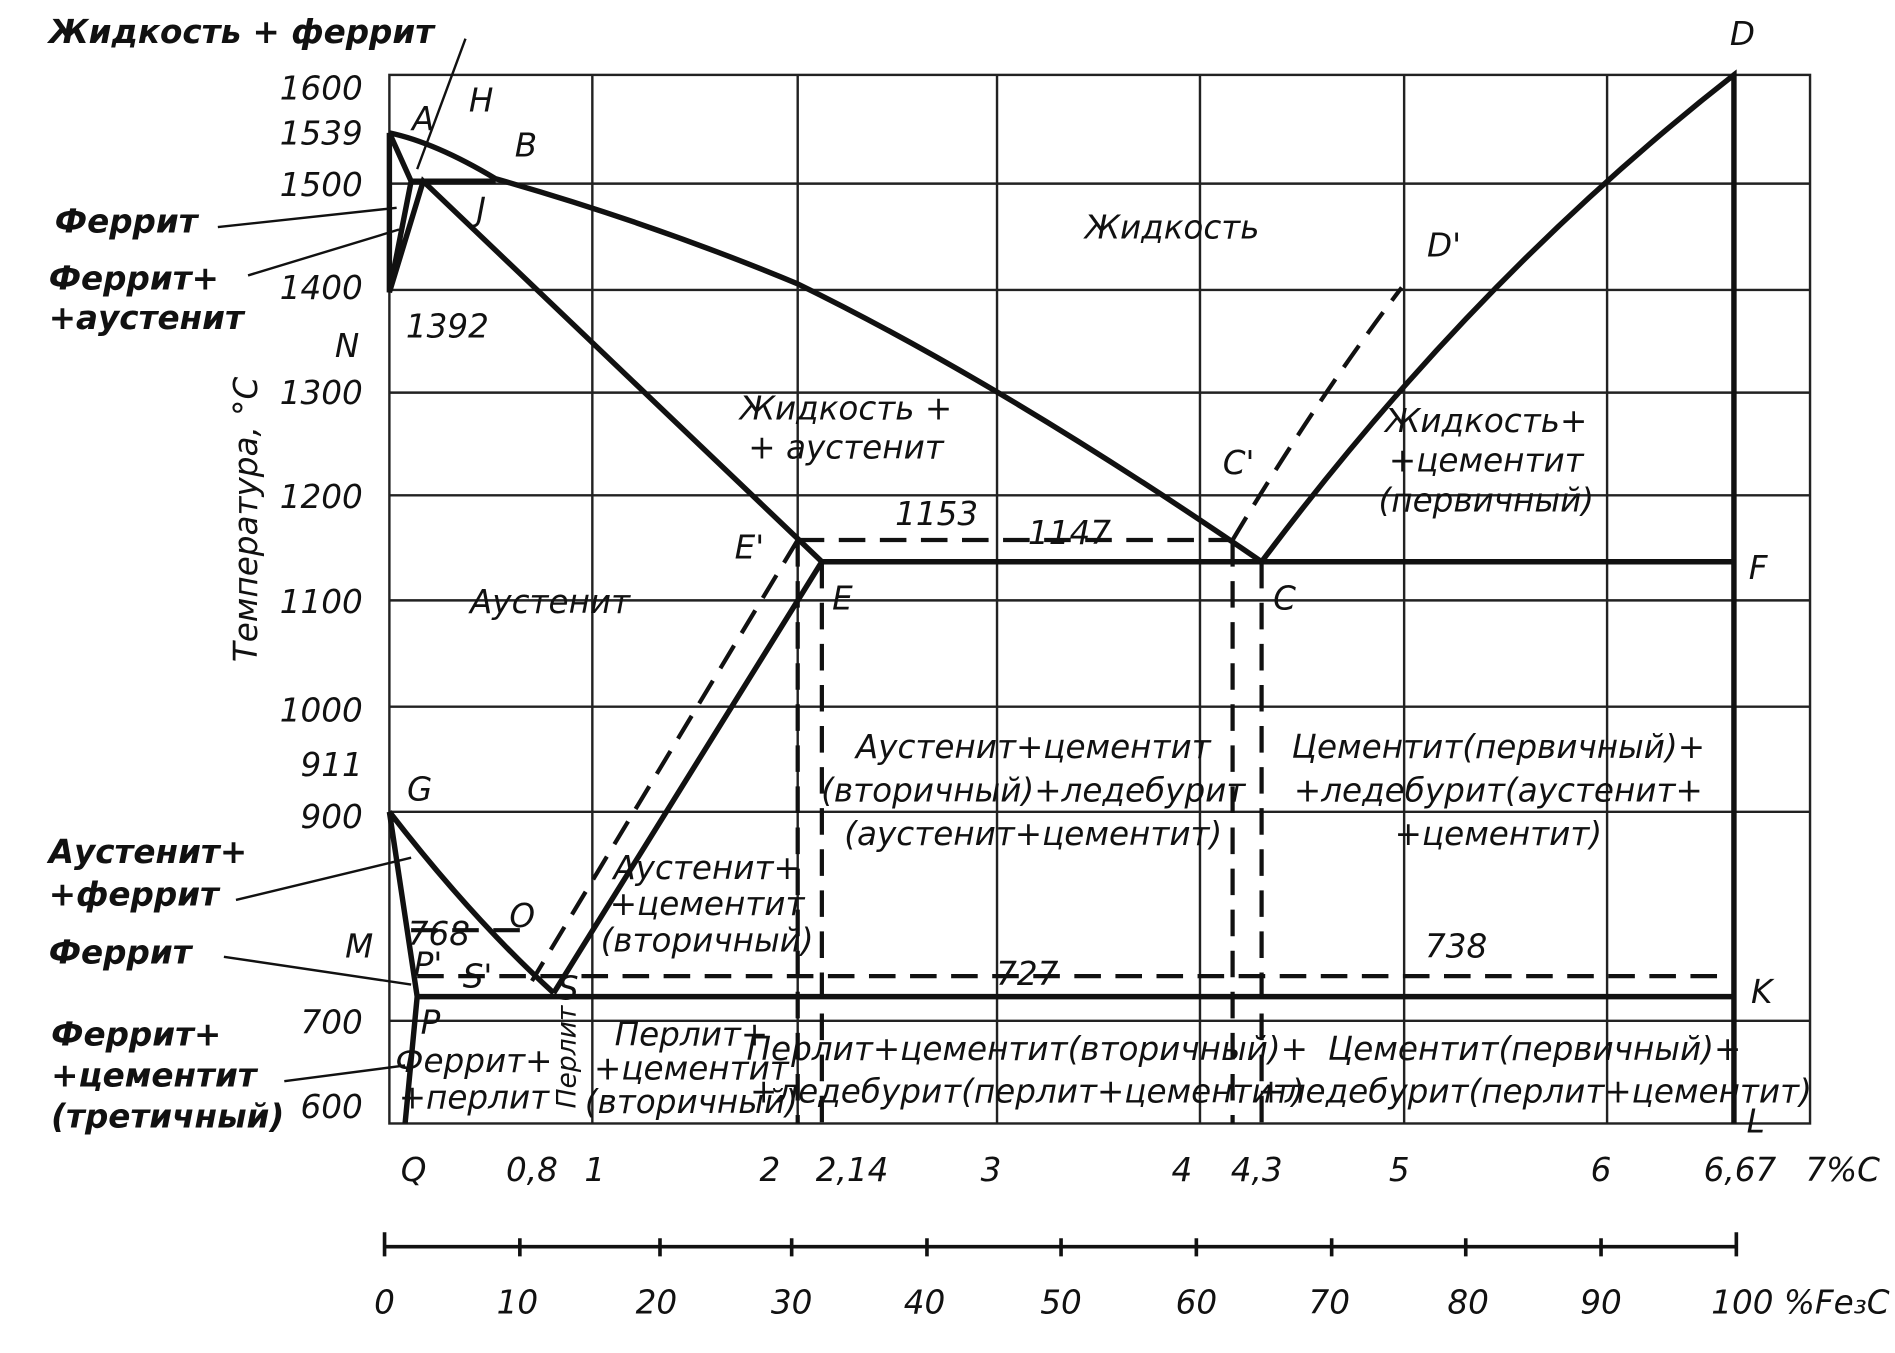 The image size is (1895, 1353). I want to click on carbon-label: 6,67, so click(1740, 1170).